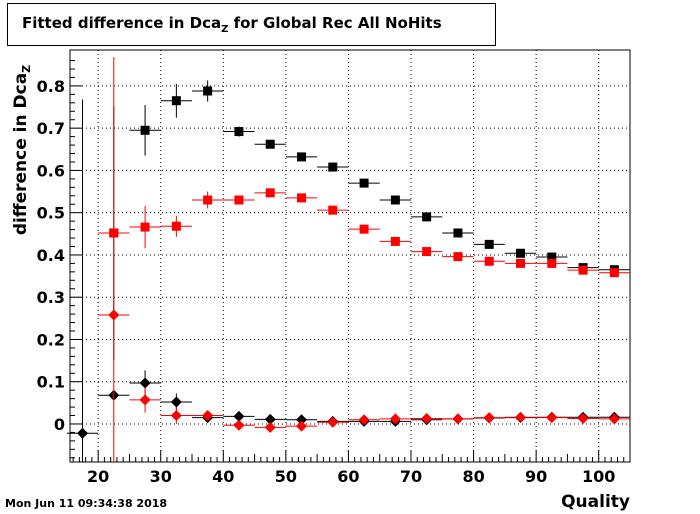 This screenshot has width=700, height=514. I want to click on y-tick-label: 0.7, so click(51, 128).